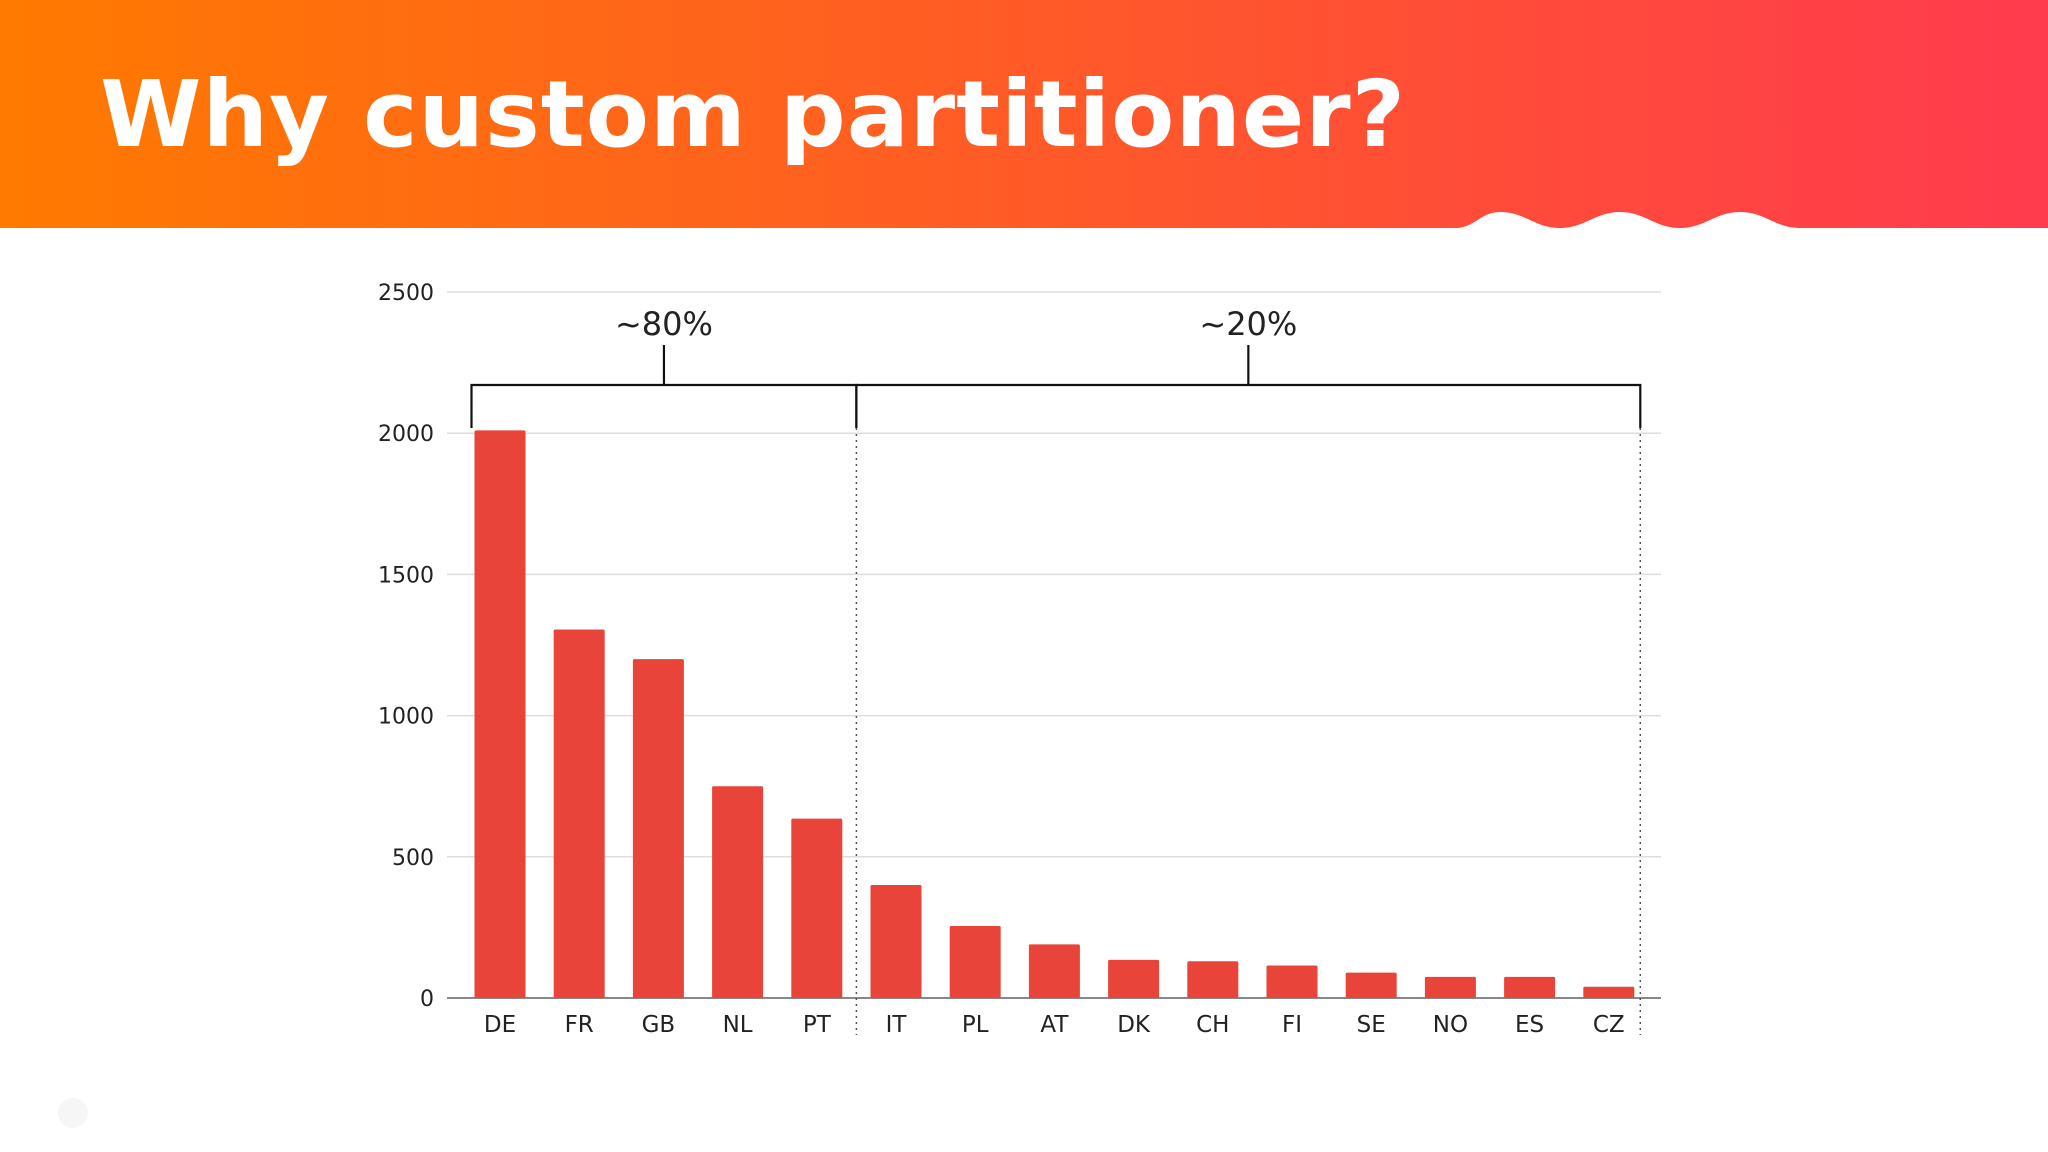  I want to click on bar-gb, so click(658, 828).